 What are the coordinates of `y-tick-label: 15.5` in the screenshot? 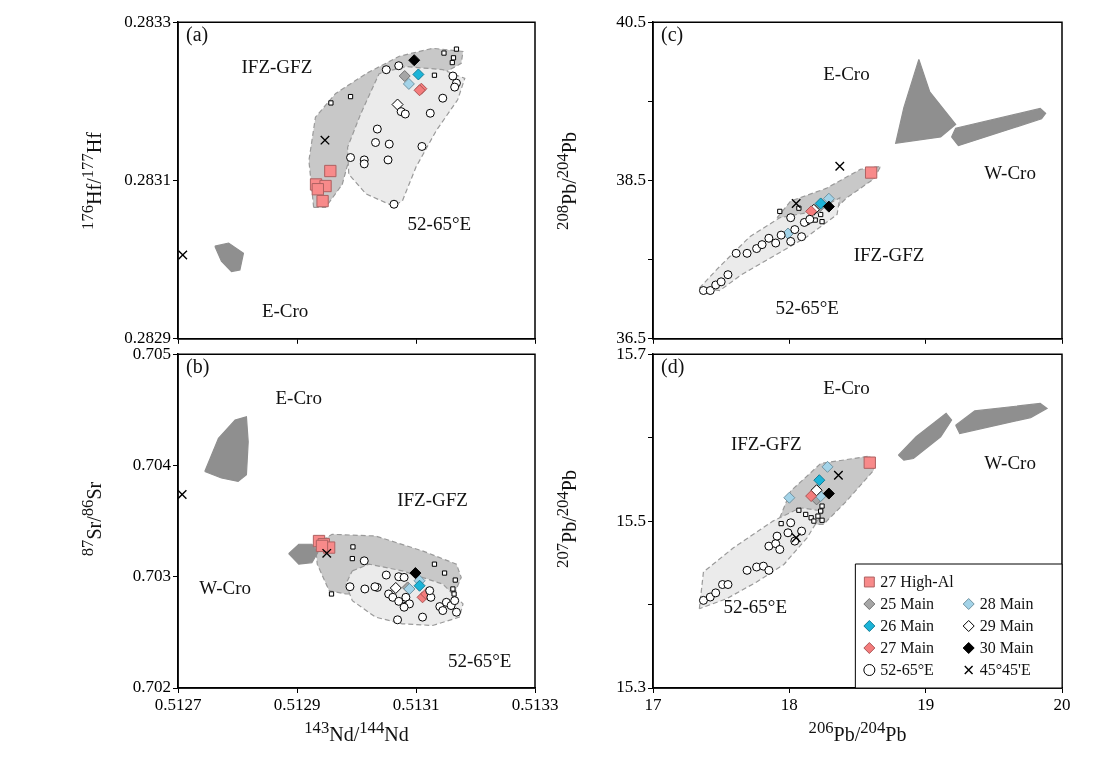 It's located at (631, 520).